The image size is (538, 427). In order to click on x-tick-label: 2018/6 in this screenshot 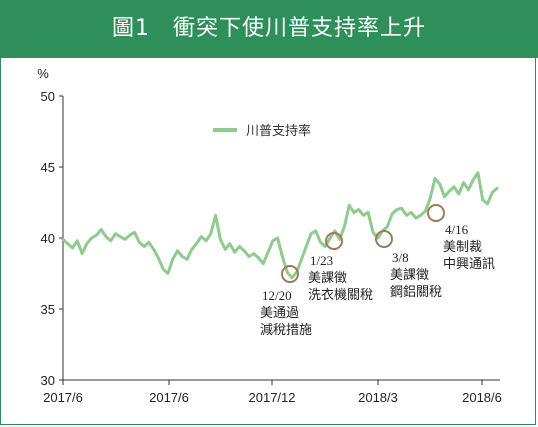, I will do `click(482, 397)`.